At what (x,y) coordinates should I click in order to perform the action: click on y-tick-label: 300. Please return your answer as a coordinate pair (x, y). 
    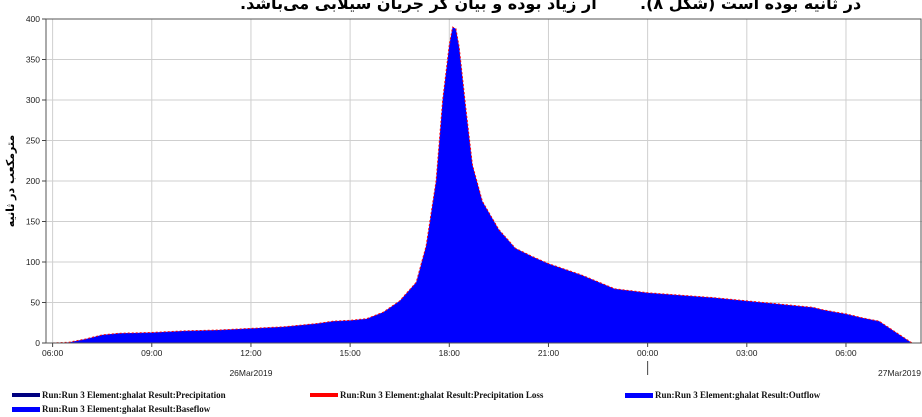
    Looking at the image, I should click on (33, 100).